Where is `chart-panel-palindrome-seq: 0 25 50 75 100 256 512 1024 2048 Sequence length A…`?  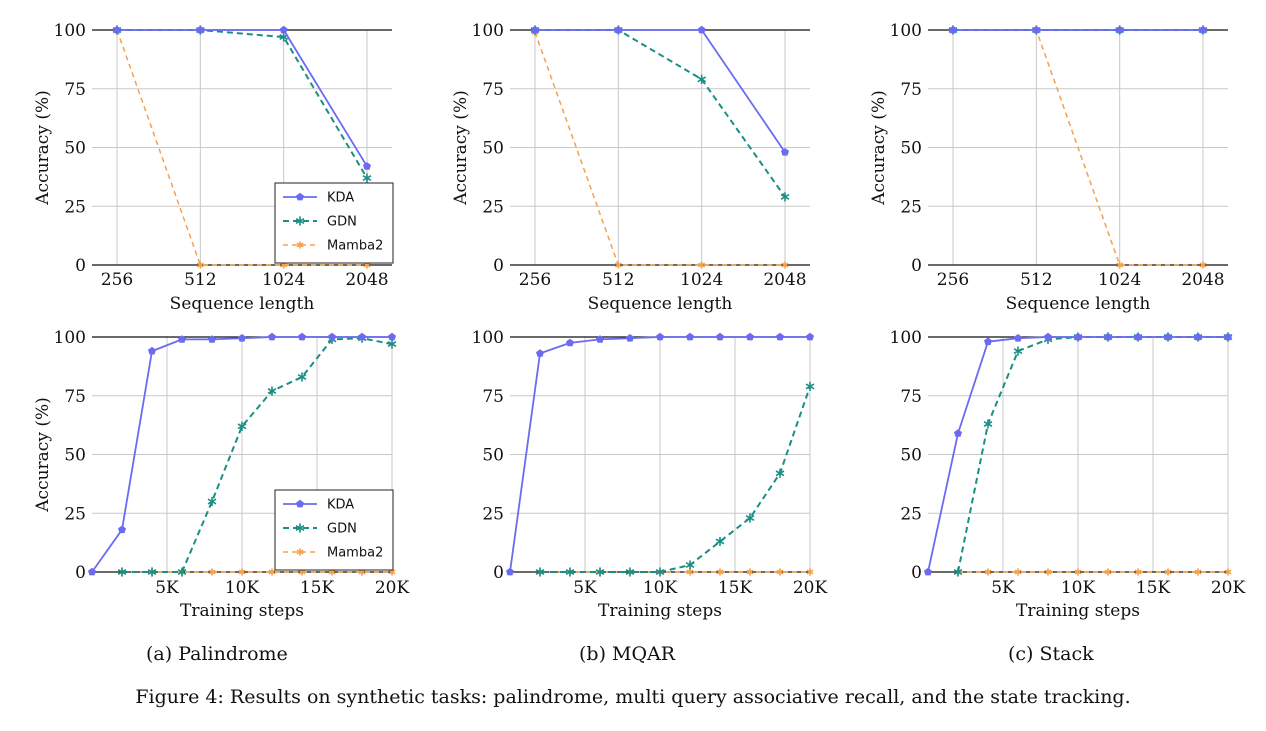
chart-panel-palindrome-seq: 0 25 50 75 100 256 512 1024 2048 Sequence length A… is located at coordinates (213, 167).